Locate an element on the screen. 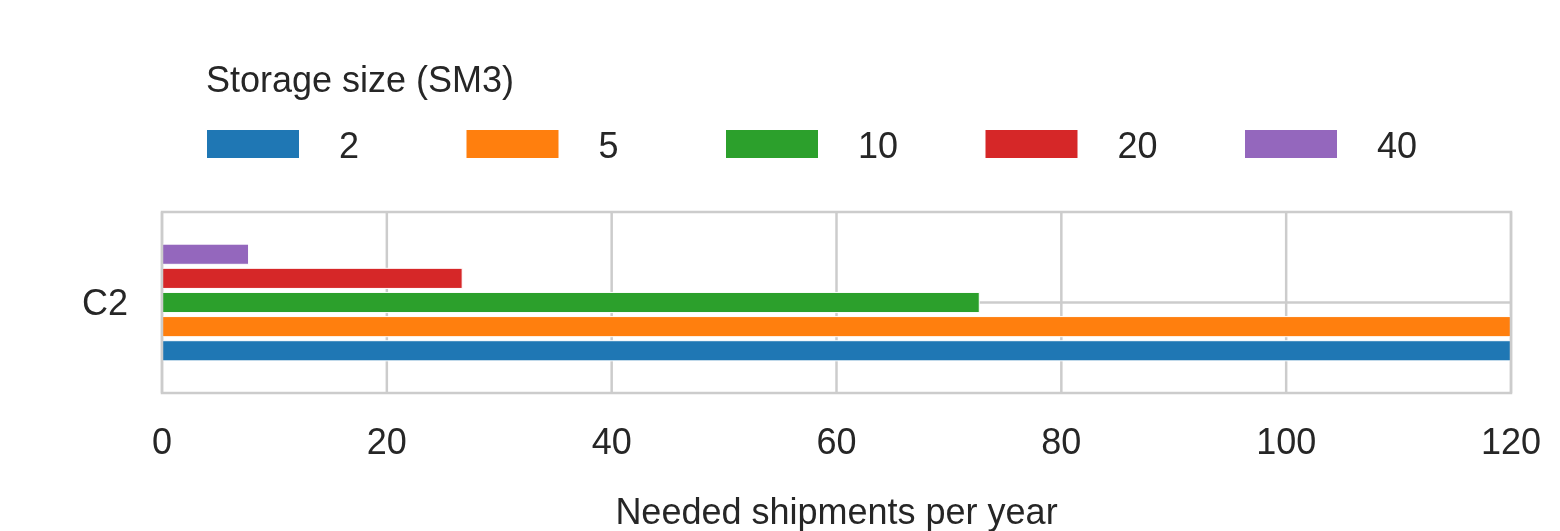 The height and width of the screenshot is (531, 1560). legend-label: 20 is located at coordinates (1137, 145).